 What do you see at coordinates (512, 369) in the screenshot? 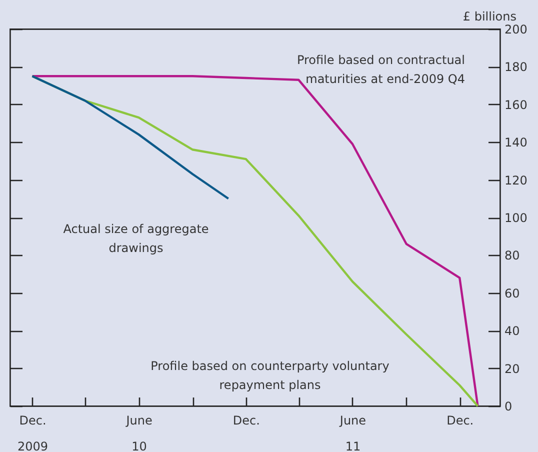
I see `y-tick-label: 20` at bounding box center [512, 369].